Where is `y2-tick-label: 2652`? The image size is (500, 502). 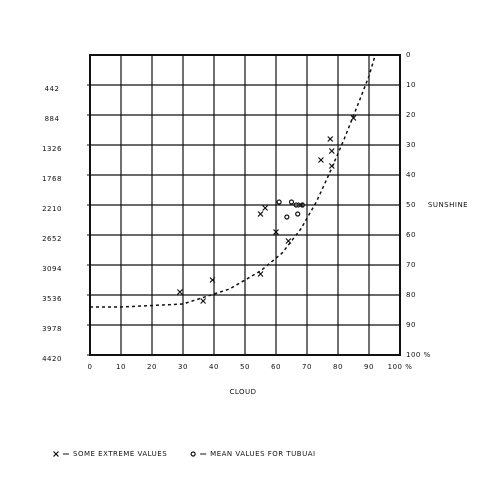
y2-tick-label: 2652 is located at coordinates (52, 239).